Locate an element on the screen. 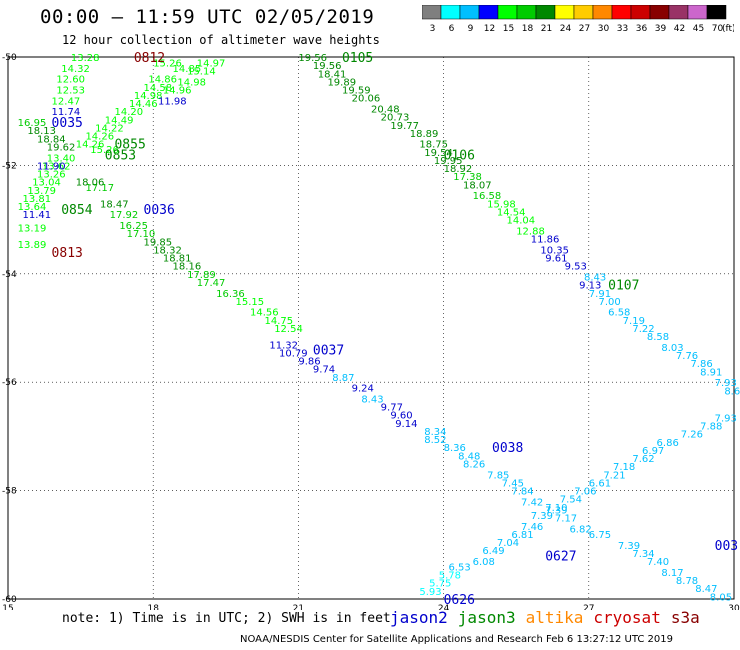  wave-height-label: 10.35 is located at coordinates (554, 250).